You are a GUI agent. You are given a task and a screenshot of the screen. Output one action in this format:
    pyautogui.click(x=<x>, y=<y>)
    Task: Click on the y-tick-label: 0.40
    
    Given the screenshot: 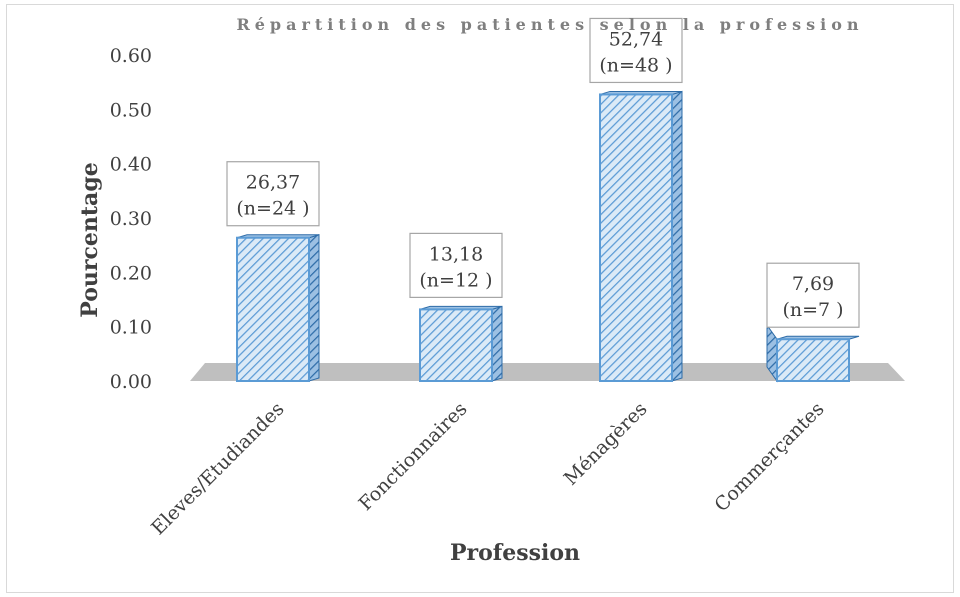 What is the action you would take?
    pyautogui.click(x=131, y=165)
    